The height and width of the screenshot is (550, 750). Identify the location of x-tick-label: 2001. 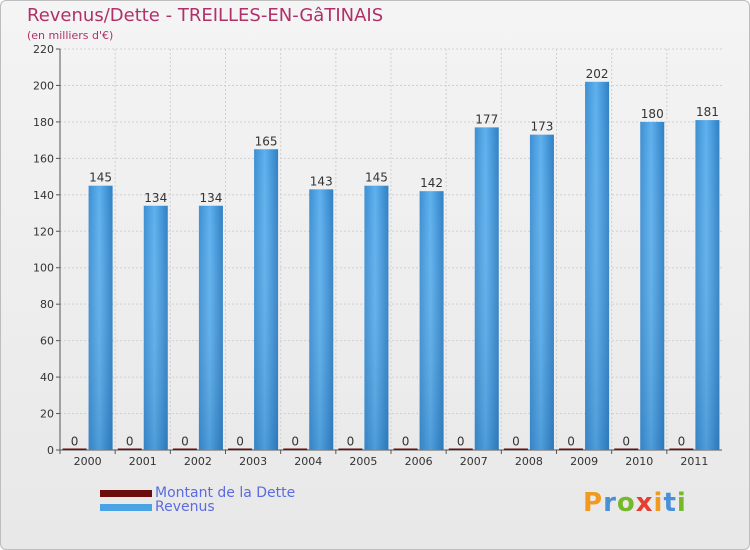
(143, 461).